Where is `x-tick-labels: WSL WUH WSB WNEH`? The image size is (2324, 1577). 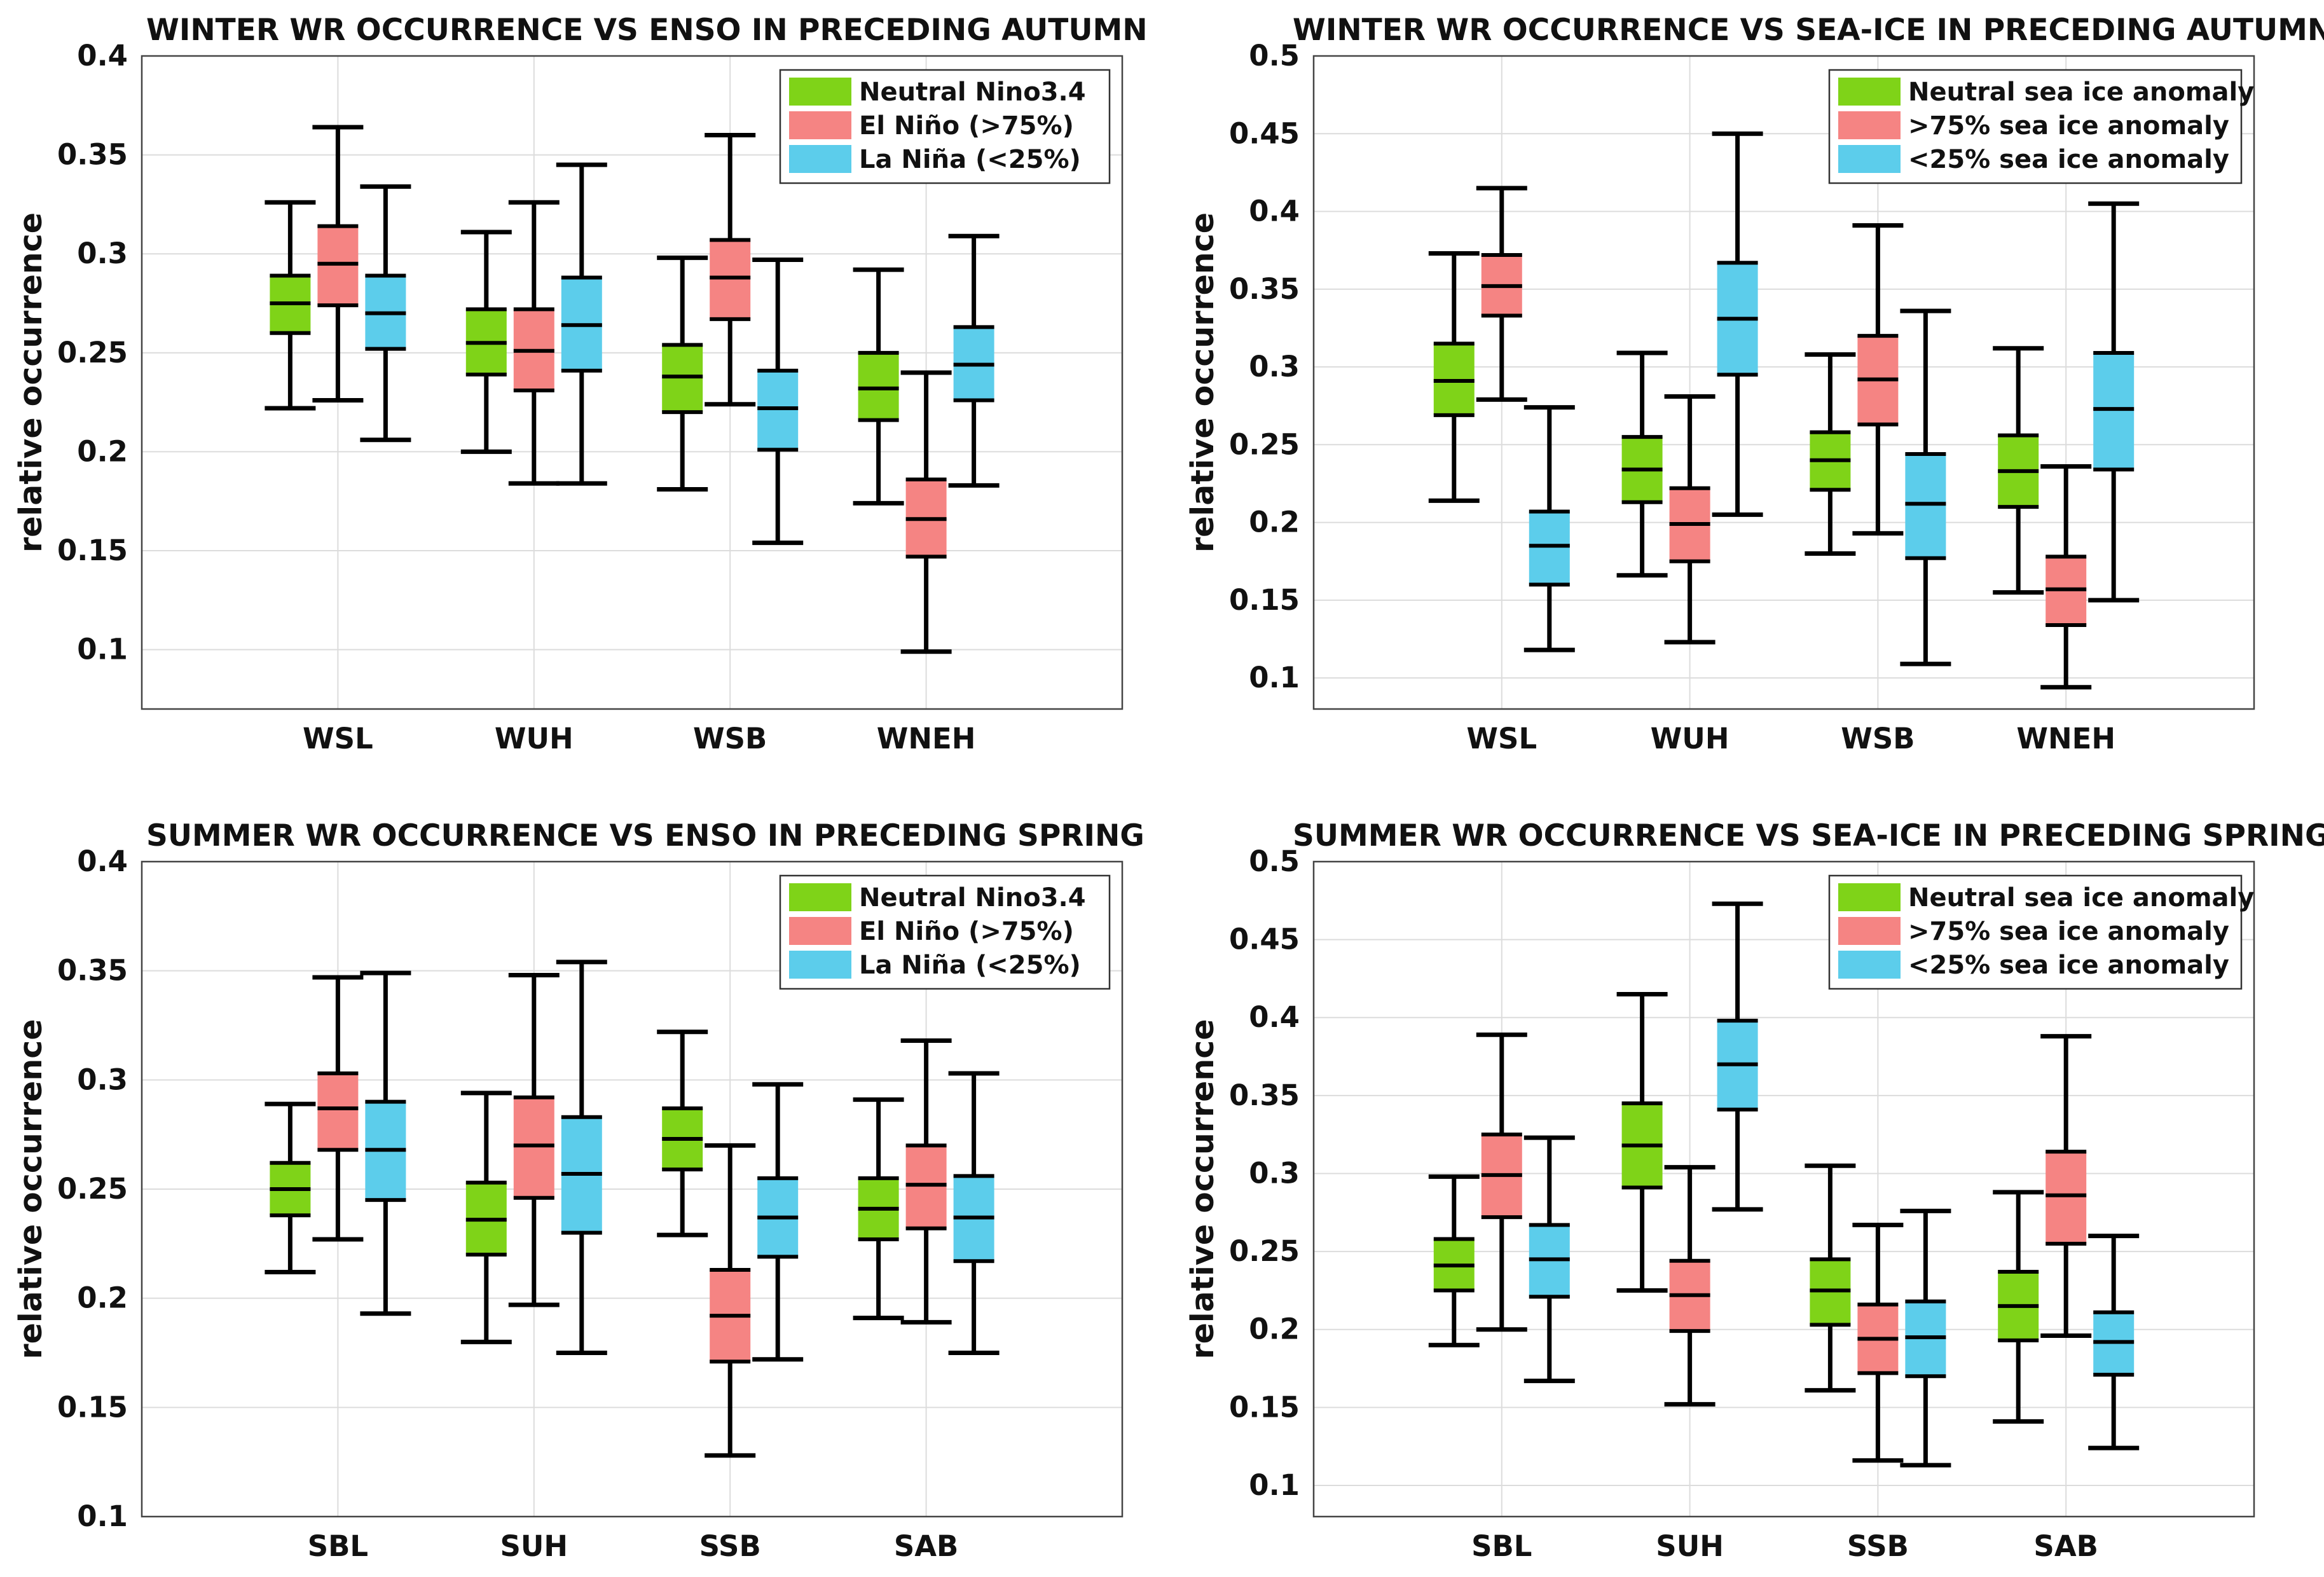 x-tick-labels: WSL WUH WSB WNEH is located at coordinates (639, 738).